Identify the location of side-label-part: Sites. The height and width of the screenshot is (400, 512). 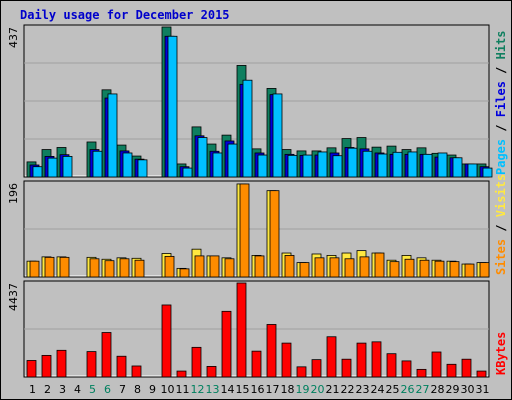
(501, 257).